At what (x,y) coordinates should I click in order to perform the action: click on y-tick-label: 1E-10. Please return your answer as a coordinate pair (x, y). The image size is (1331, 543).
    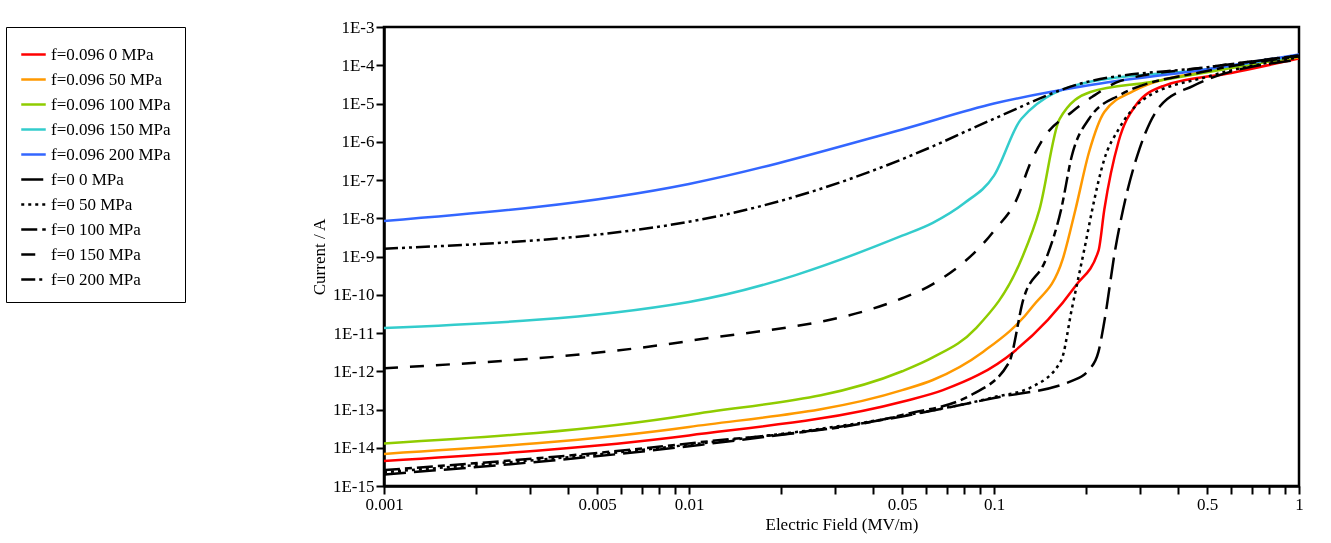
    Looking at the image, I should click on (353, 295).